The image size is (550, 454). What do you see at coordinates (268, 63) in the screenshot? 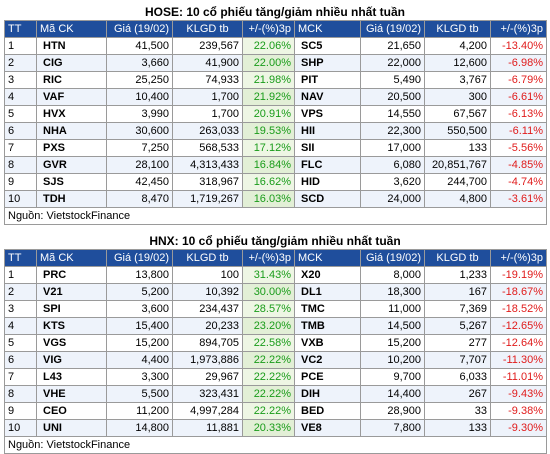
I see `hose-cell-pct-up: 22.00%` at bounding box center [268, 63].